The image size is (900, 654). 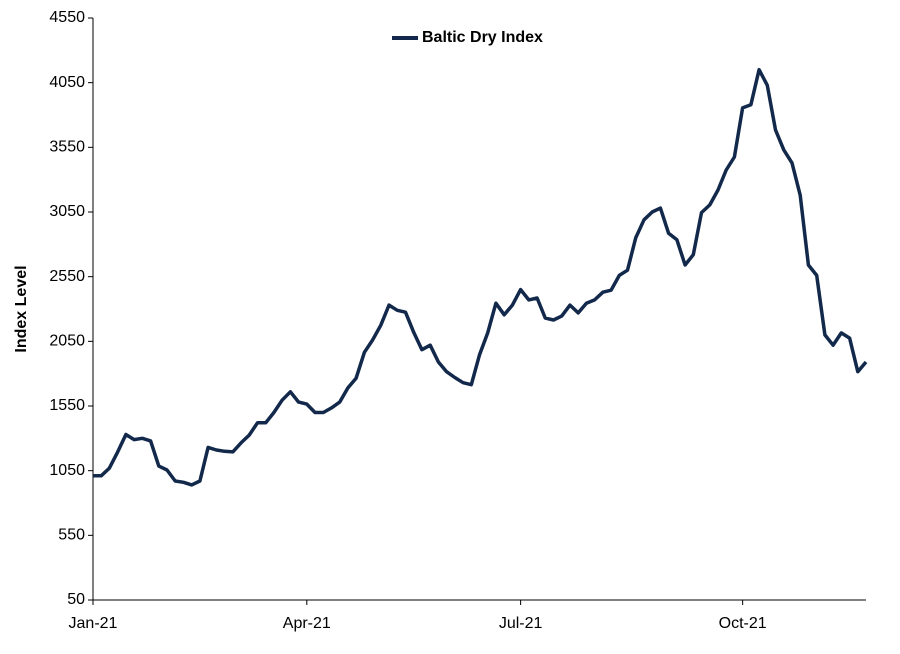 I want to click on y-tick-label: 3050, so click(x=67, y=211).